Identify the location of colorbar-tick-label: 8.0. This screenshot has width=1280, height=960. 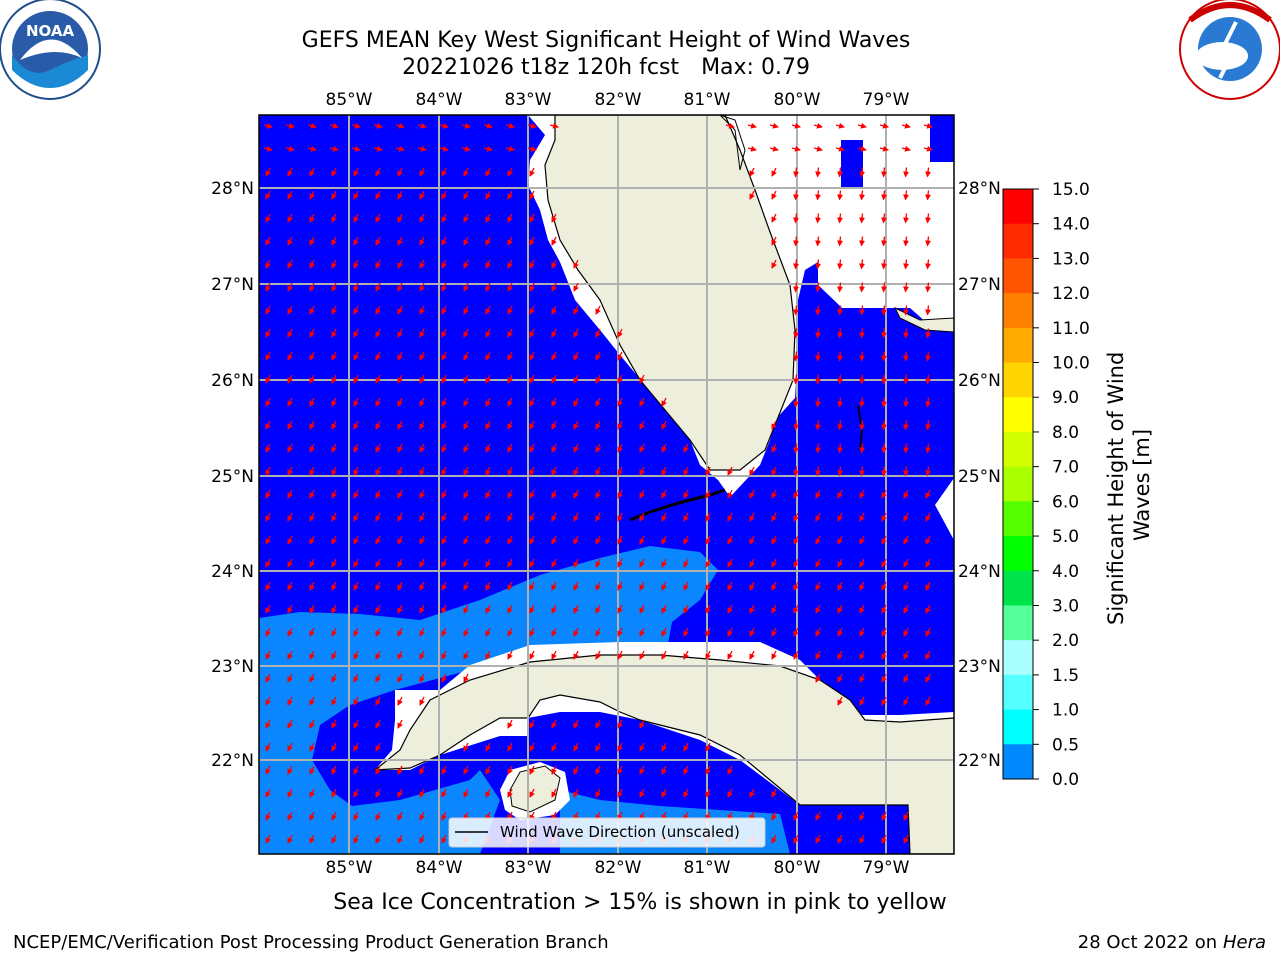
(1065, 433).